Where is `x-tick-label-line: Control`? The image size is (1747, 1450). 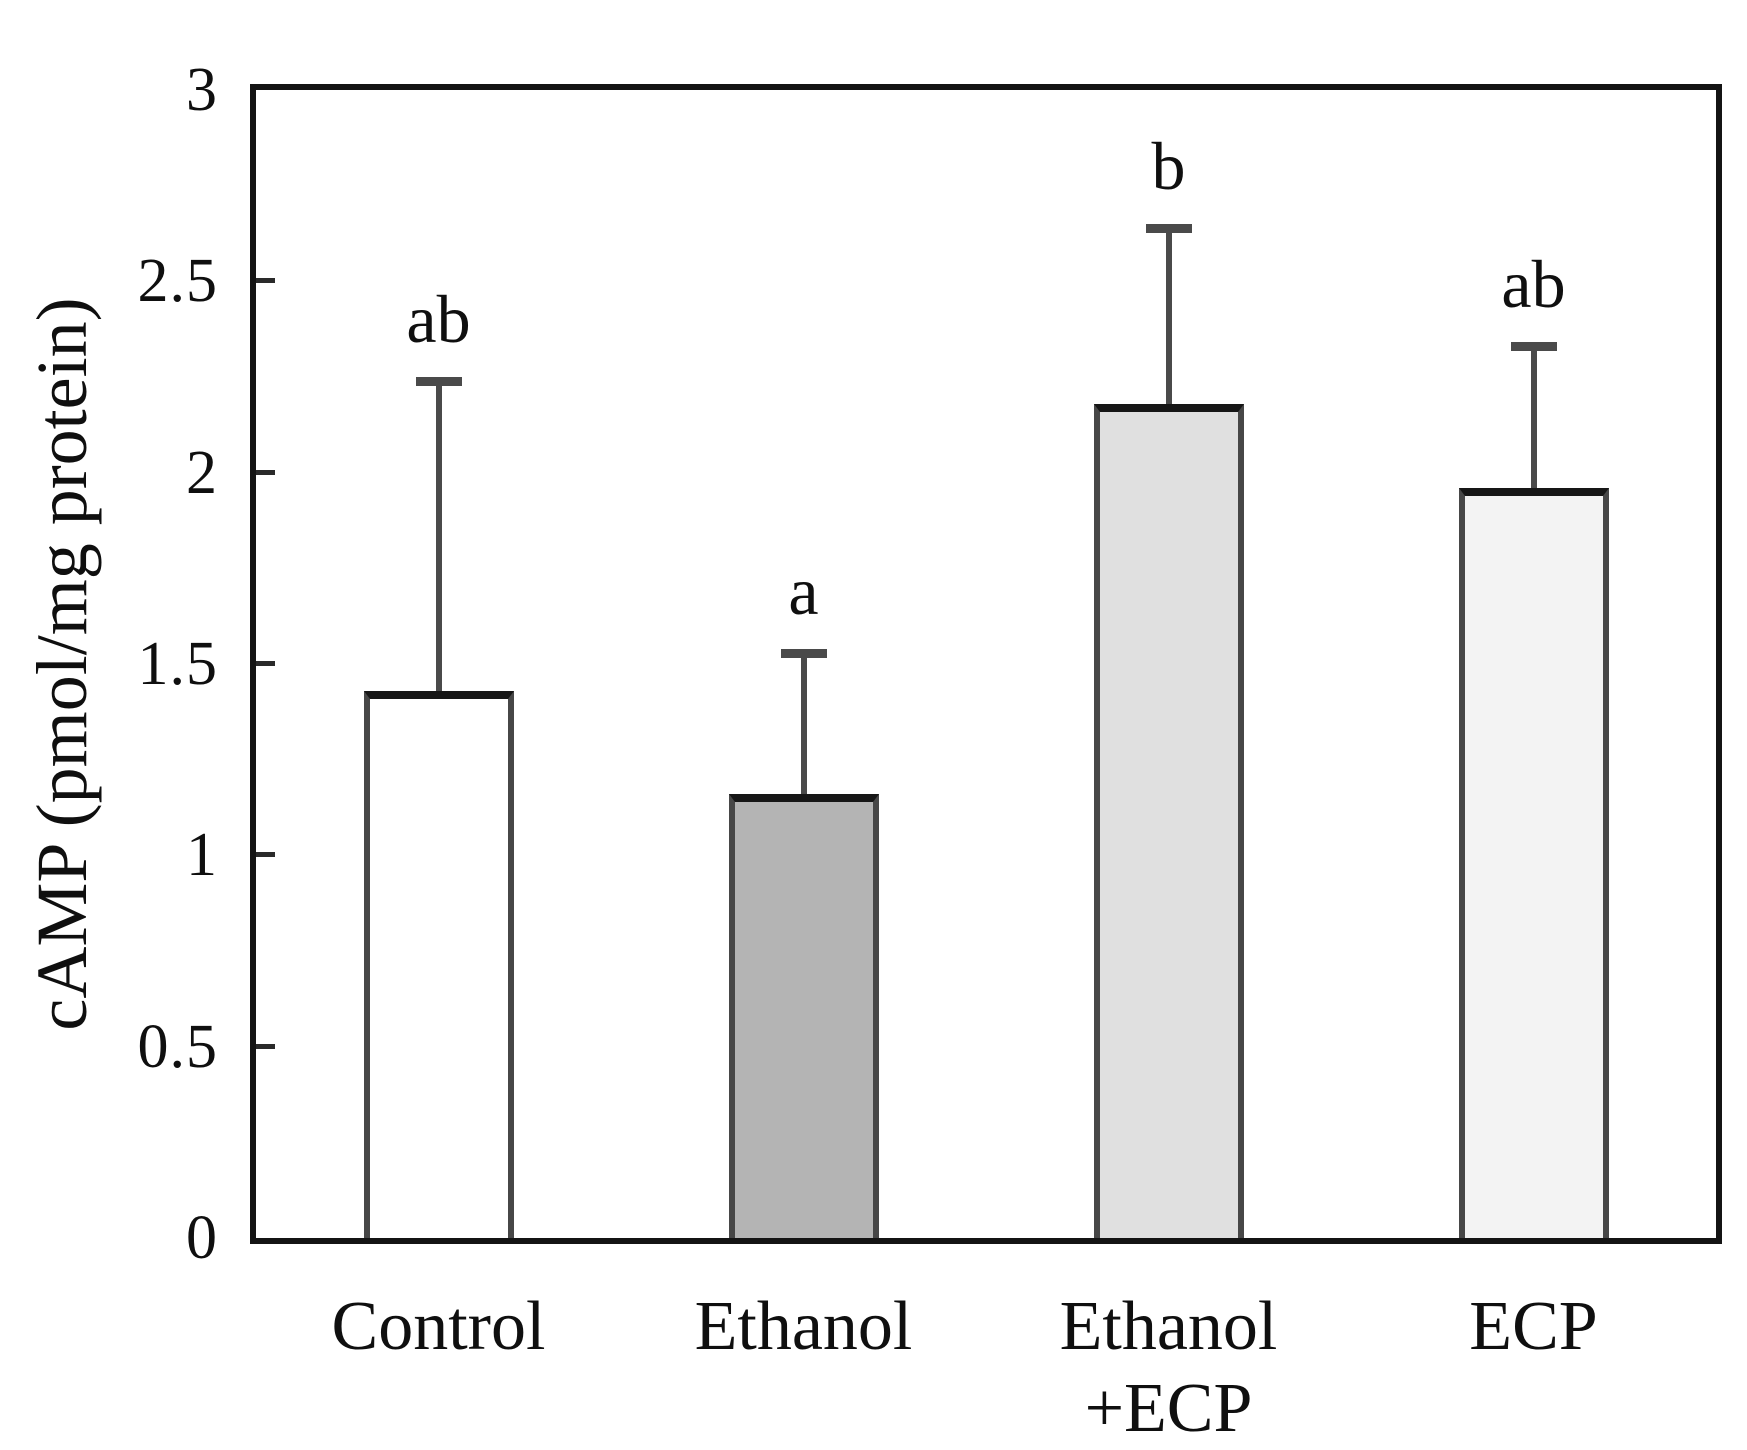
x-tick-label-line: Control is located at coordinates (438, 1326).